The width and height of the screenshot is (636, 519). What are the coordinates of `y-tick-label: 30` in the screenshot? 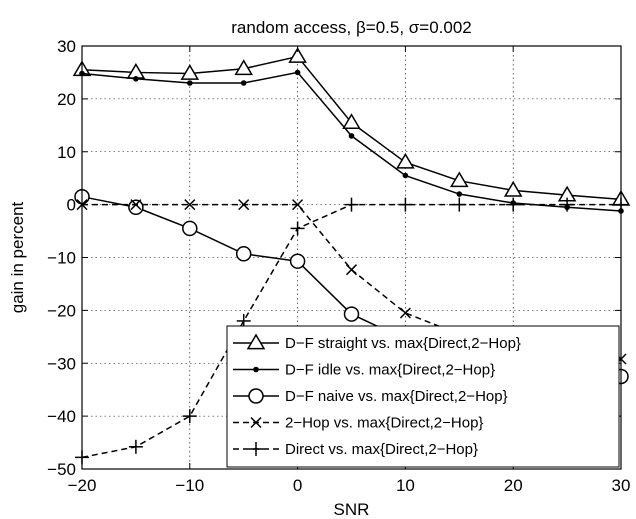 It's located at (66, 46).